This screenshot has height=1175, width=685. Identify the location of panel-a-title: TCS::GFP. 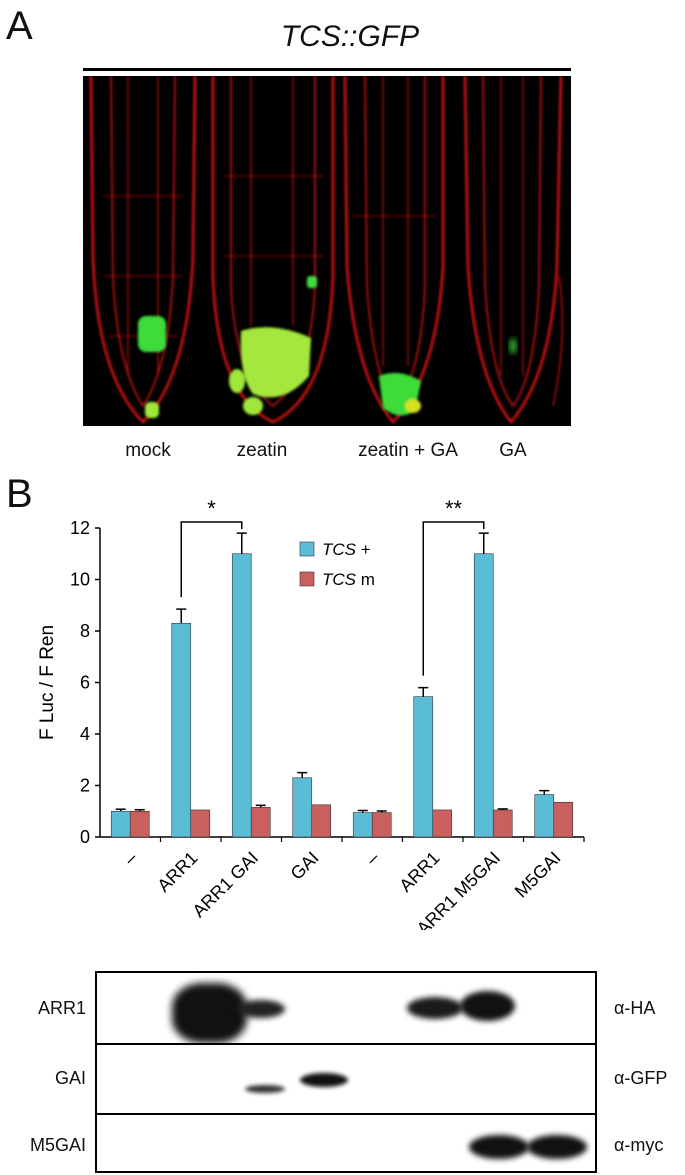
(350, 36).